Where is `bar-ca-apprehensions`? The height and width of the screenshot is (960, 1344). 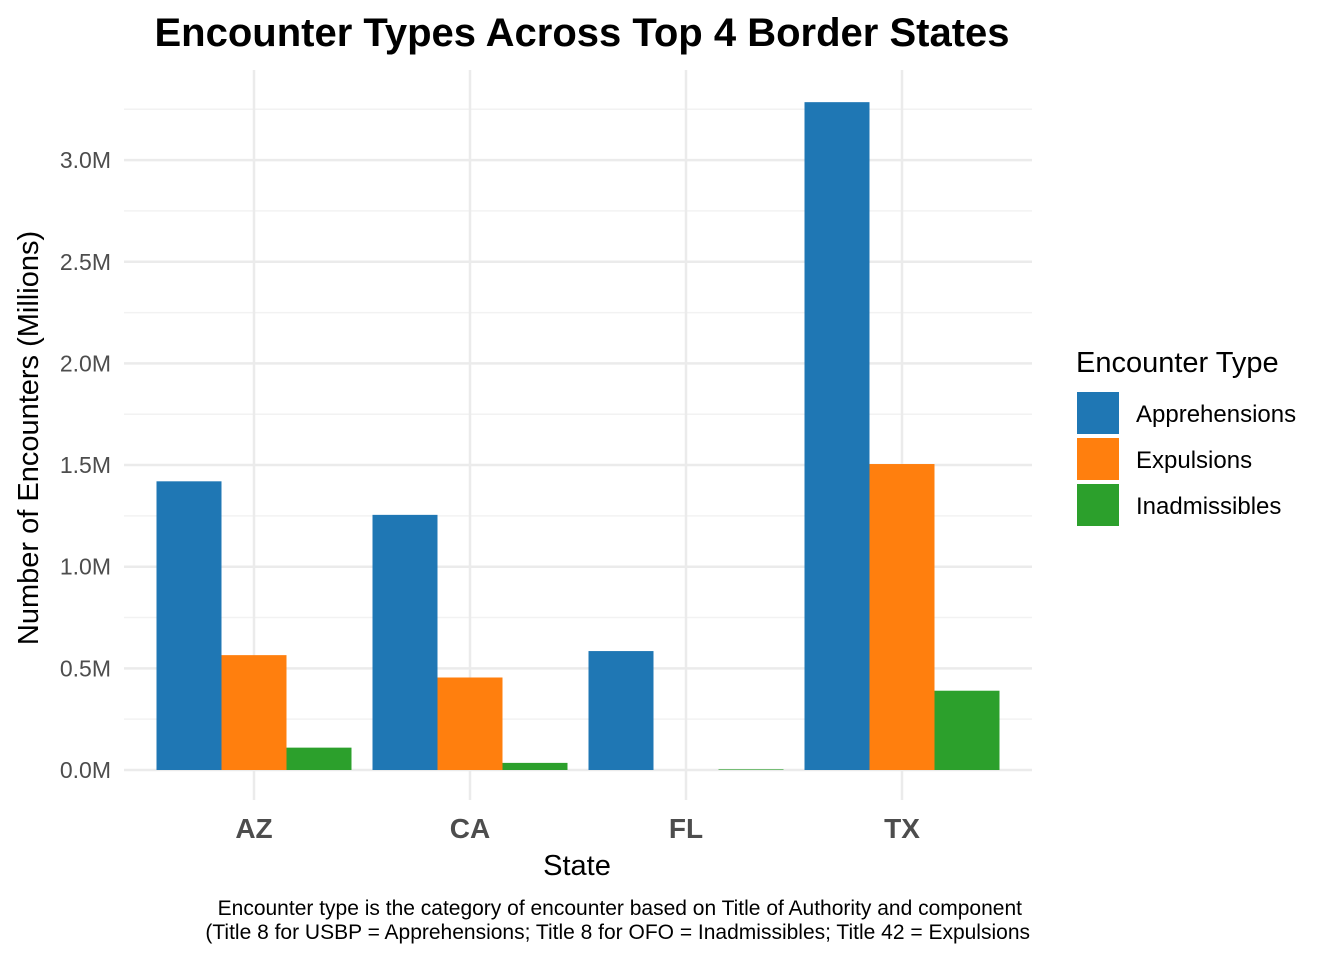 bar-ca-apprehensions is located at coordinates (405, 642).